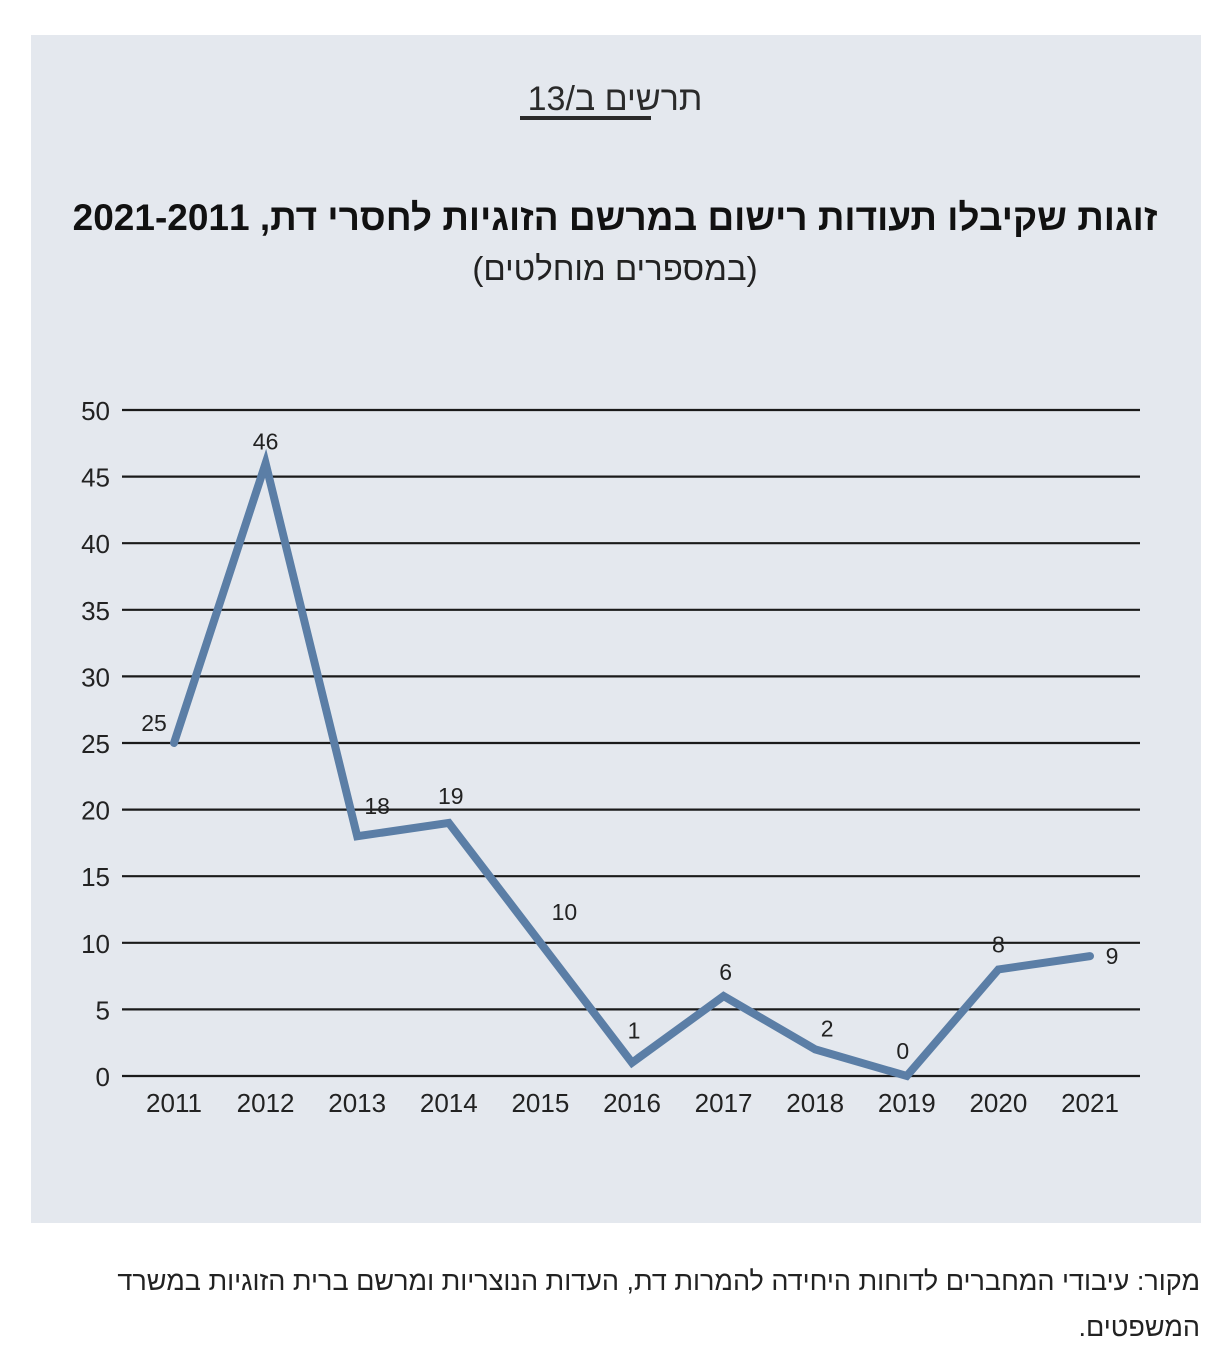 This screenshot has width=1230, height=1370. I want to click on data-label: 9, so click(1112, 956).